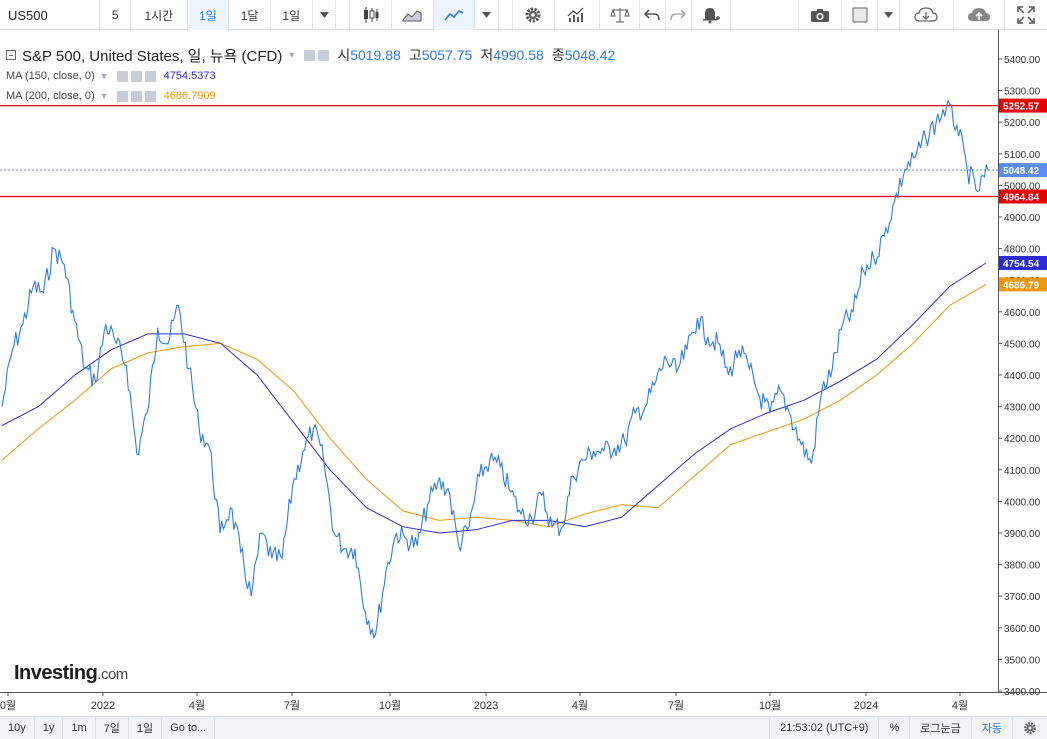 The image size is (1047, 739). I want to click on y-axis-tick-label: 4000.00, so click(1022, 502).